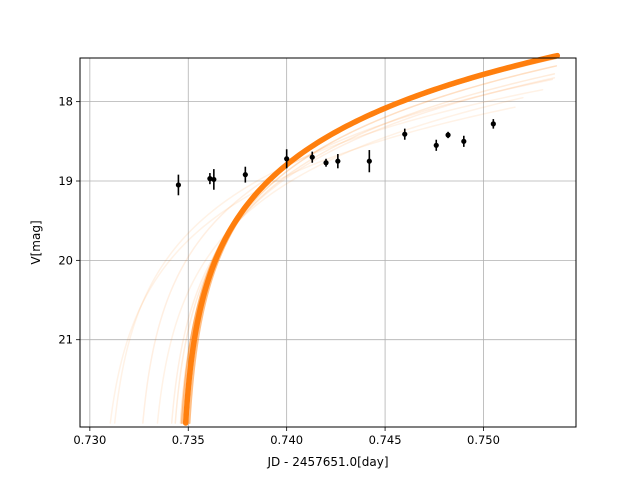  I want to click on y-tick-label: 21, so click(65, 340).